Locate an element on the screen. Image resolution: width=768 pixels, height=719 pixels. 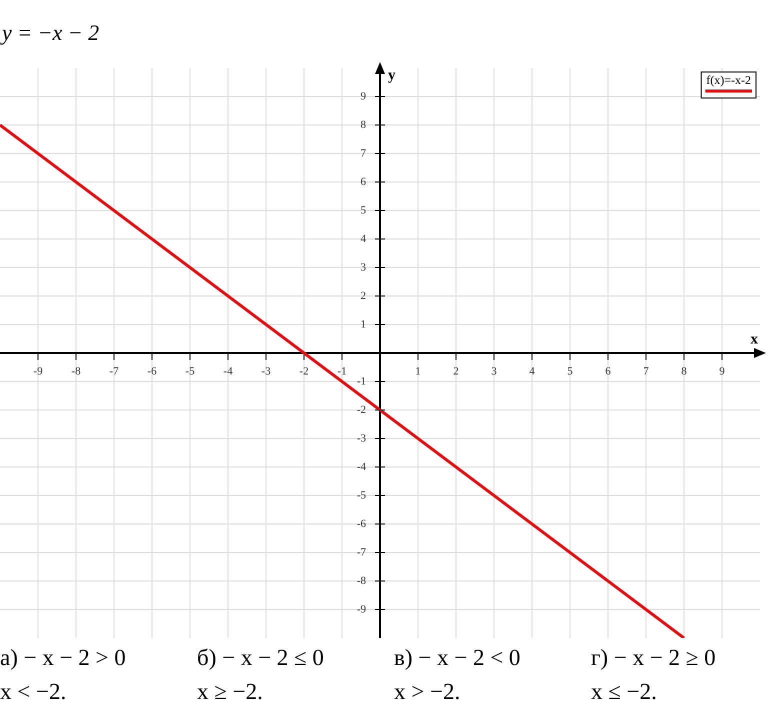
text: x > −2. is located at coordinates (428, 692).